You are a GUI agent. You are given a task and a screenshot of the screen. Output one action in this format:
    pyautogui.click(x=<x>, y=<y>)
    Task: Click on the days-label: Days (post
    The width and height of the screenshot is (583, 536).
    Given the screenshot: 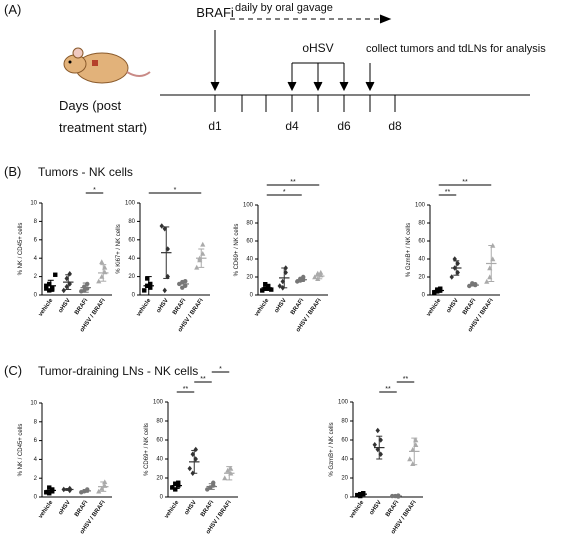 What is the action you would take?
    pyautogui.click(x=90, y=105)
    